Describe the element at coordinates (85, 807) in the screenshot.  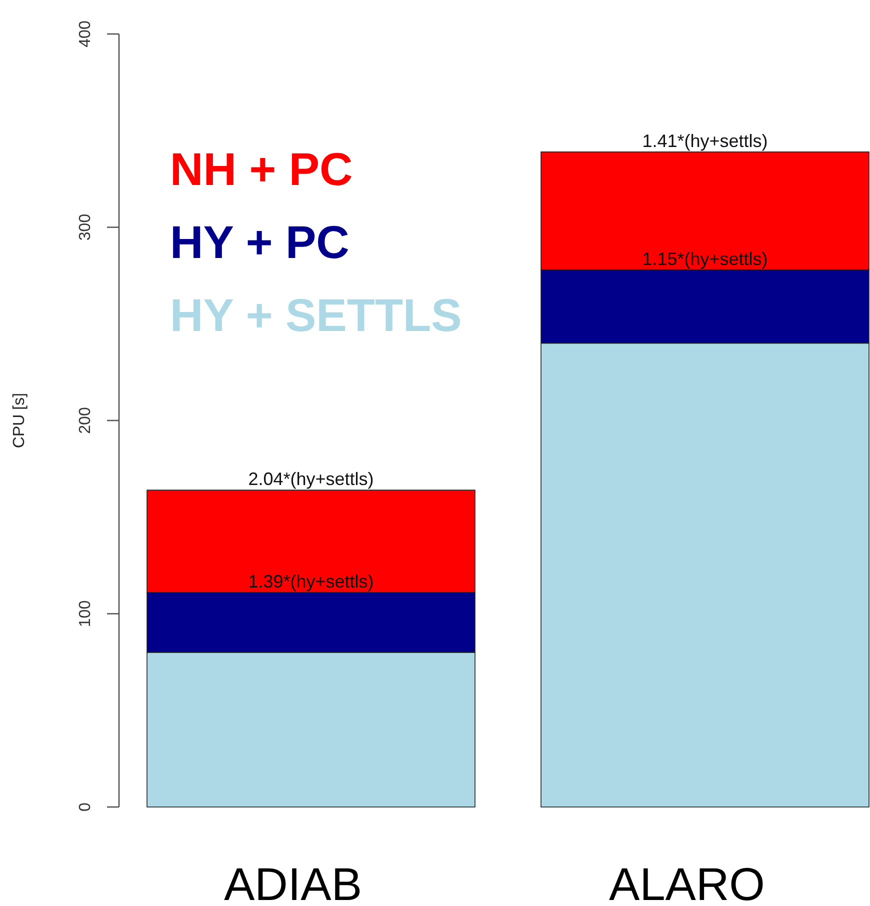
I see `y-tick-label: 0` at that location.